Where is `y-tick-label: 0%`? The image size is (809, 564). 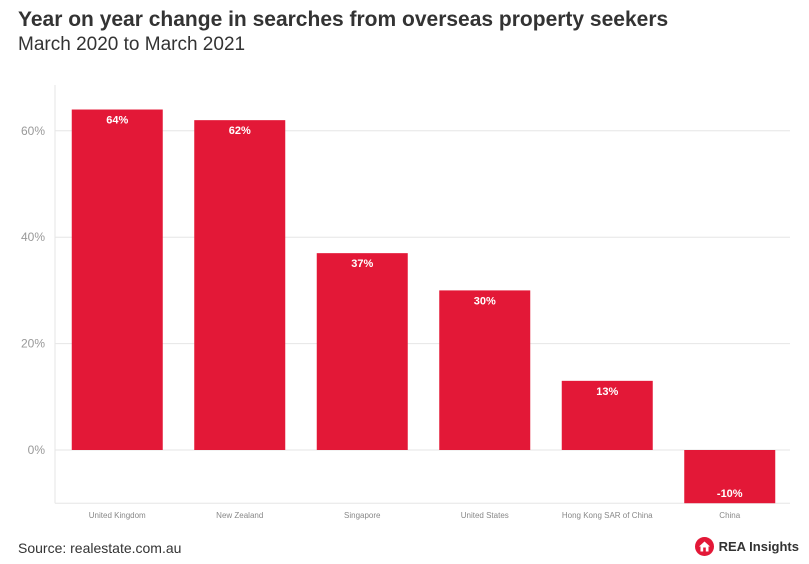
y-tick-label: 0% is located at coordinates (37, 450).